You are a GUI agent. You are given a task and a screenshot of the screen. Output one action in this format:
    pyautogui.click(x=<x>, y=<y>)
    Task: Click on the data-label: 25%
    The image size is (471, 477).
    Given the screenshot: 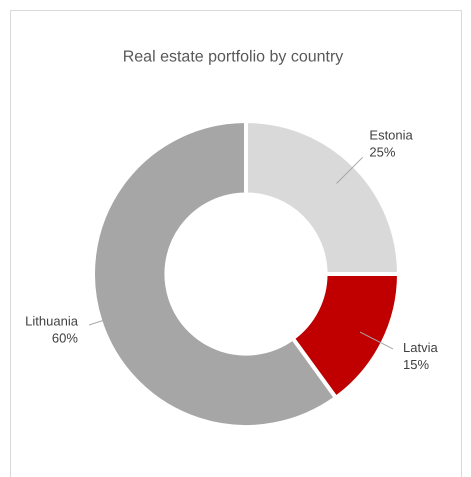 What is the action you would take?
    pyautogui.click(x=382, y=152)
    